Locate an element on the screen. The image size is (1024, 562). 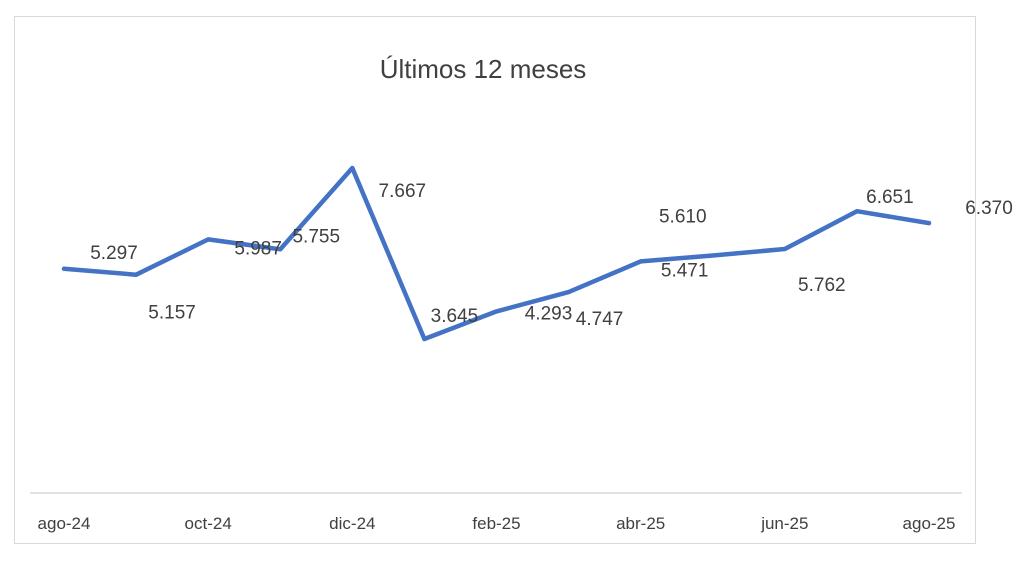
data-label: 6.651 is located at coordinates (890, 197).